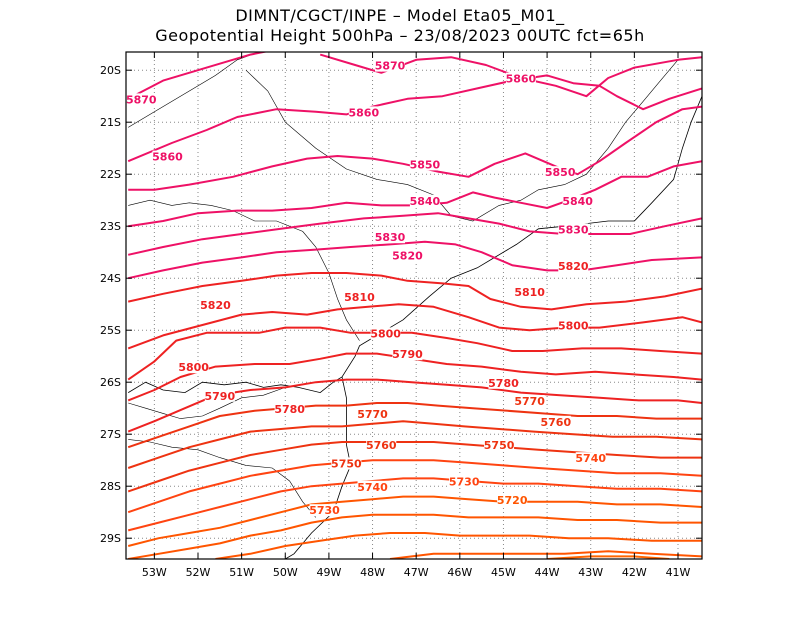 This screenshot has width=800, height=618. I want to click on lat-tick-label: 25S, so click(110, 330).